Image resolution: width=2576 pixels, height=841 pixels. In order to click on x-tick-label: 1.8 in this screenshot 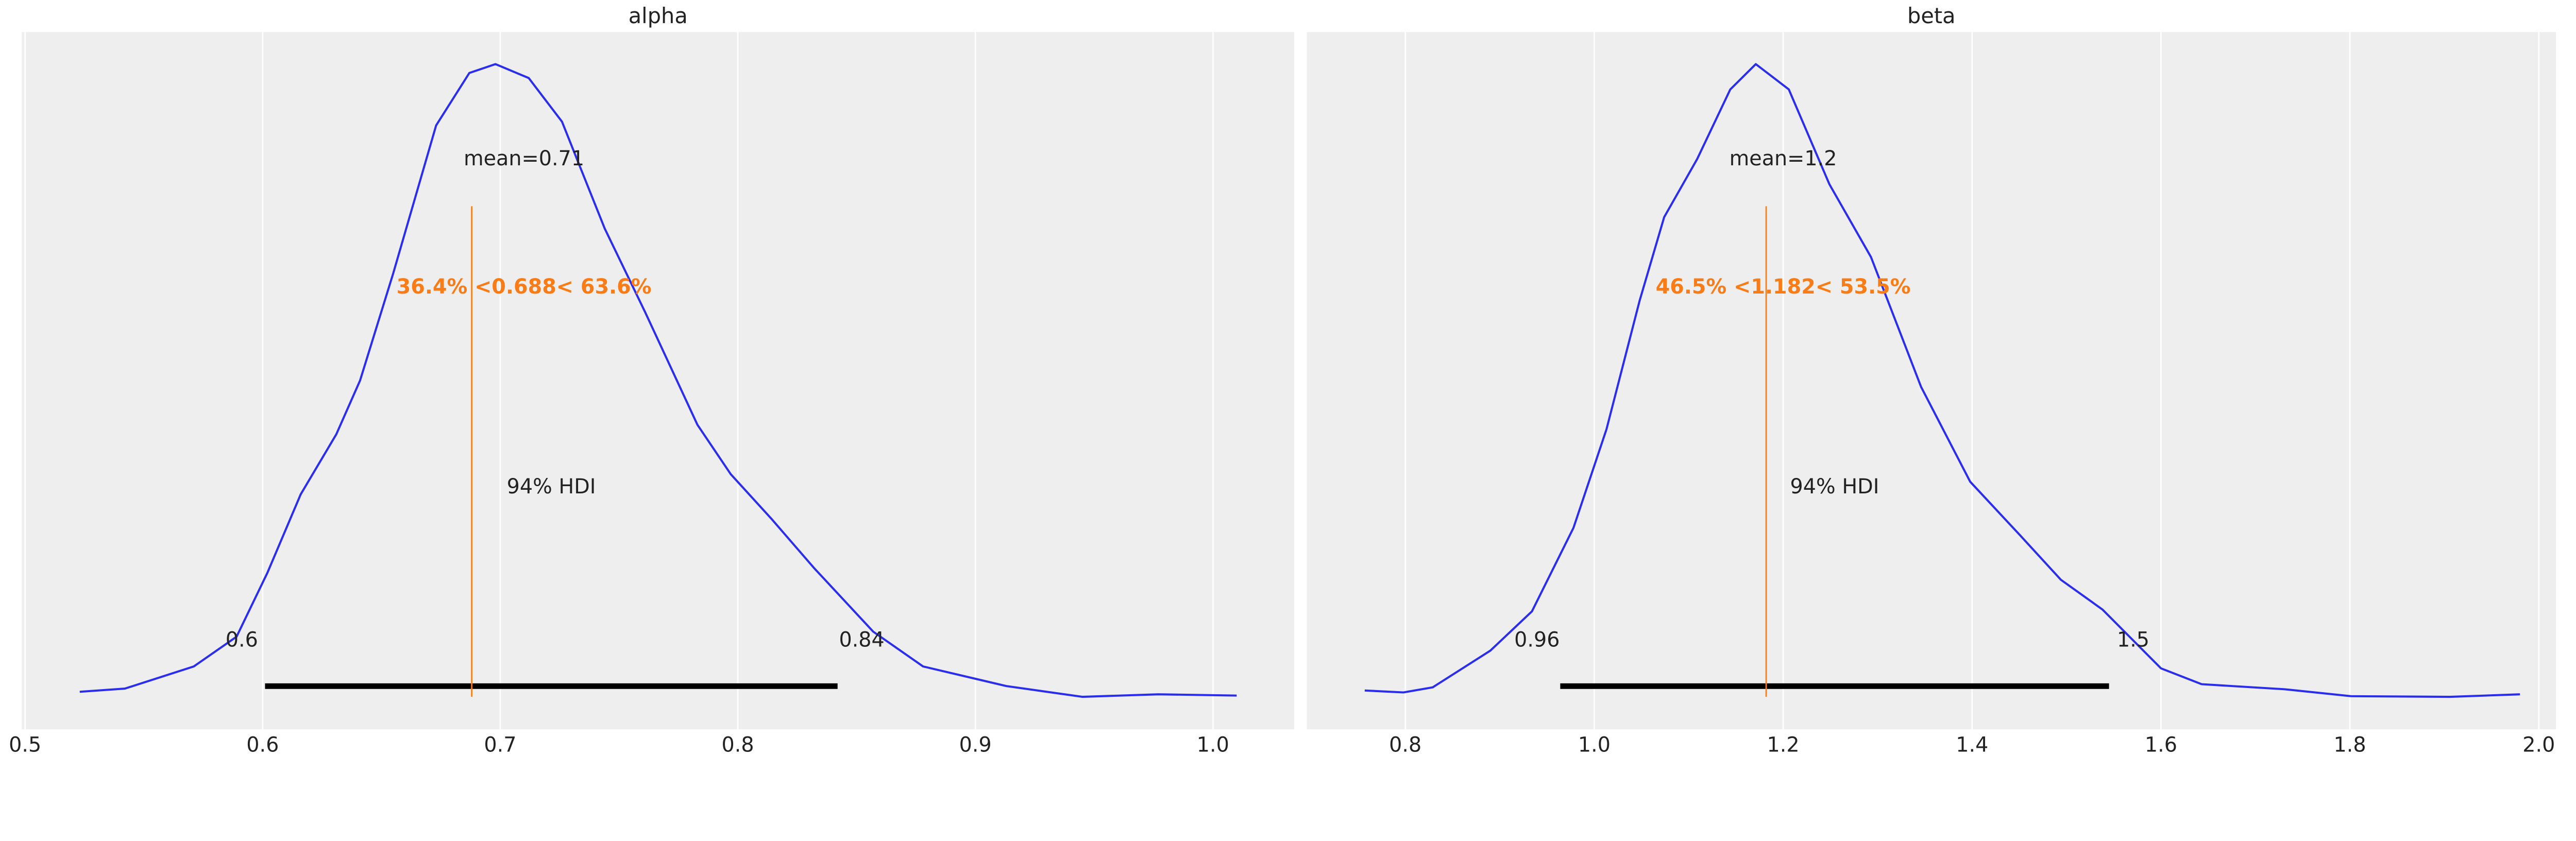, I will do `click(2350, 745)`.